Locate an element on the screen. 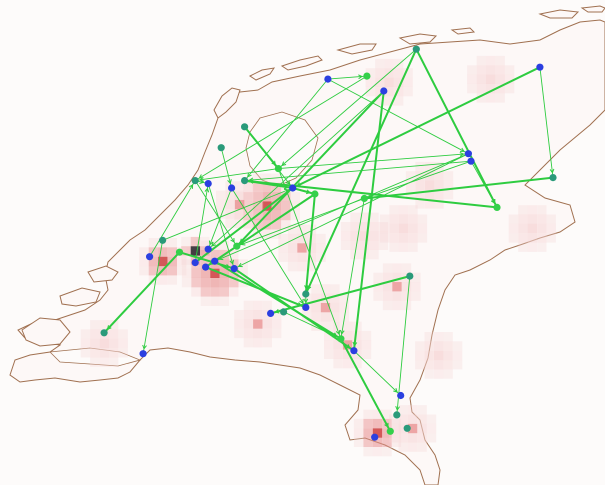  island-vlieland is located at coordinates (262, 74).